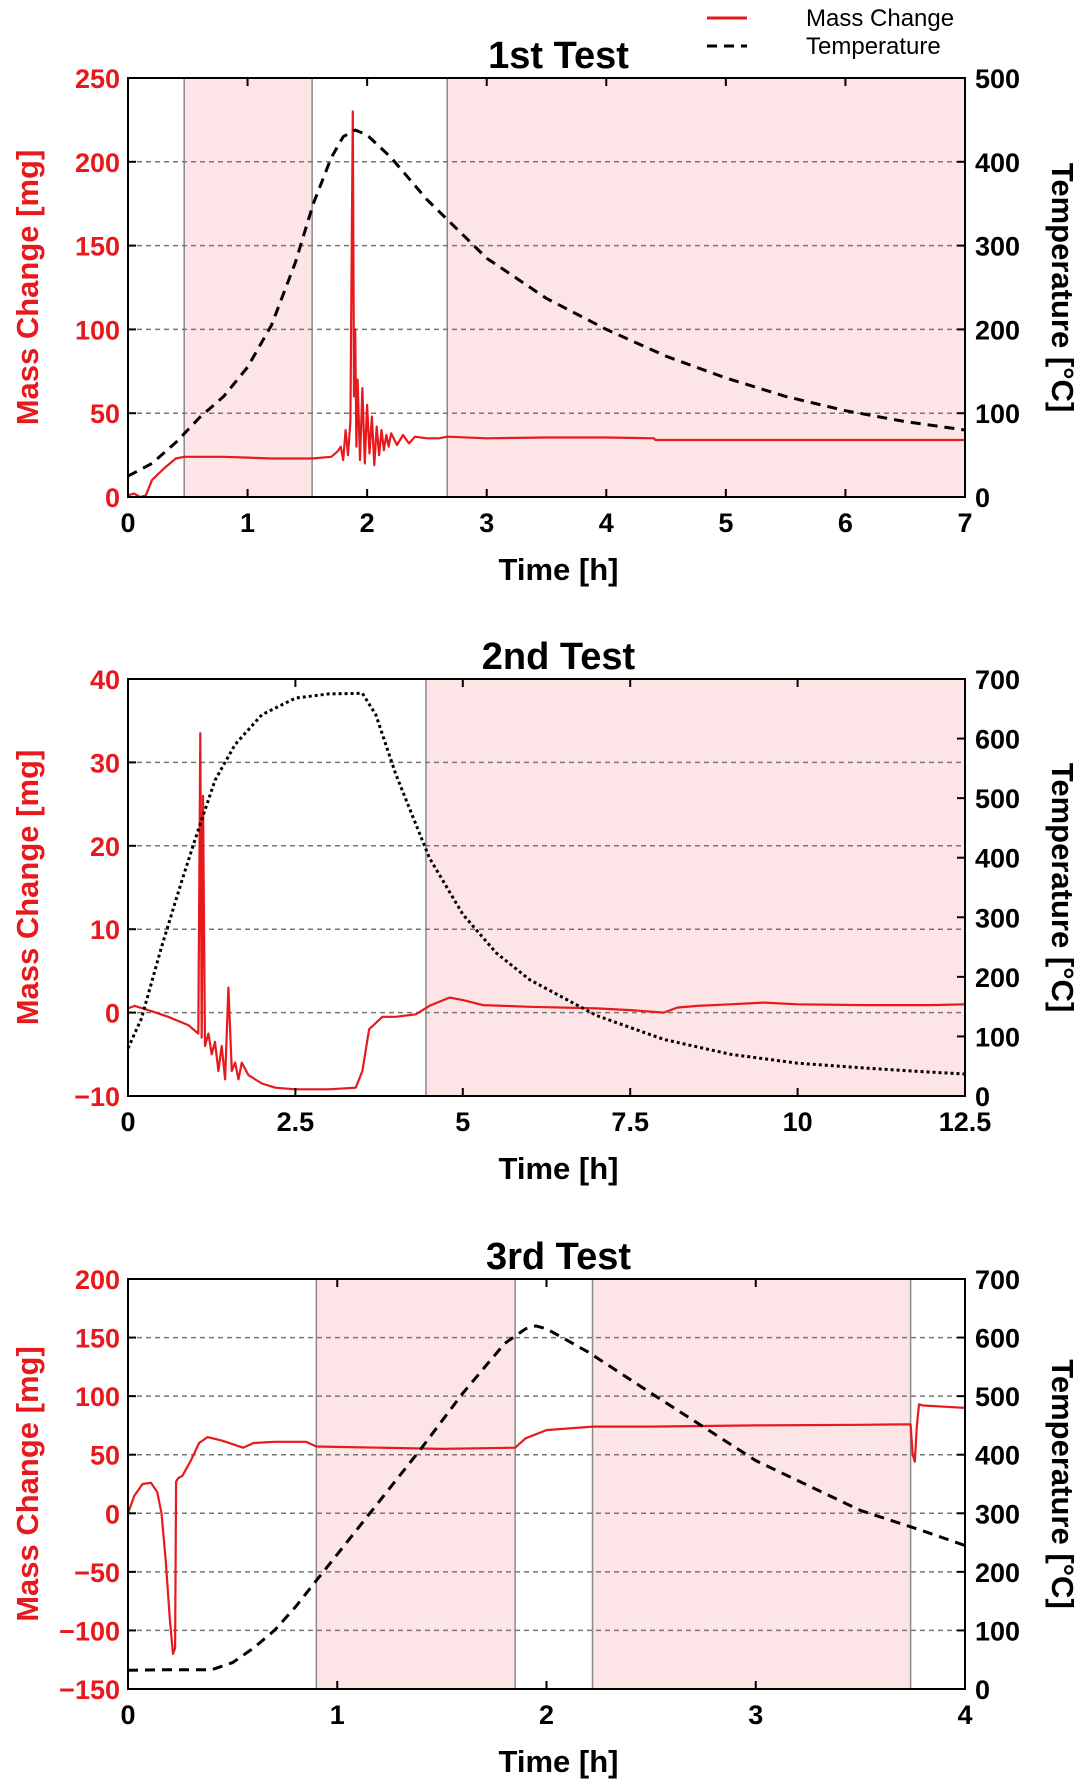 Image resolution: width=1087 pixels, height=1782 pixels. Describe the element at coordinates (105, 680) in the screenshot. I see `left-y-tick-label: 40` at that location.